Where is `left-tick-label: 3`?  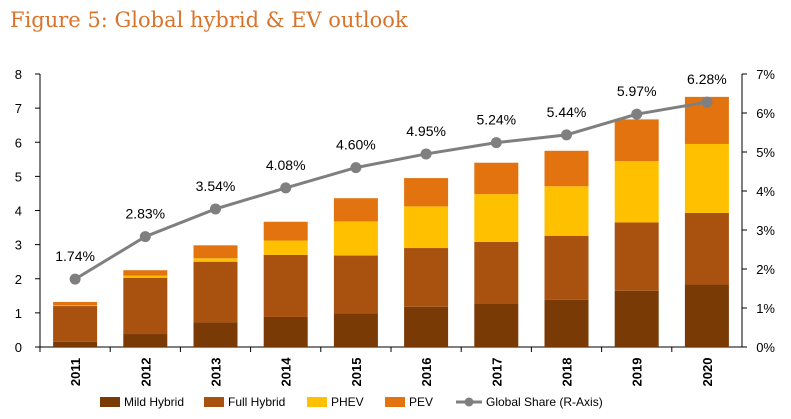 left-tick-label: 3 is located at coordinates (18, 245).